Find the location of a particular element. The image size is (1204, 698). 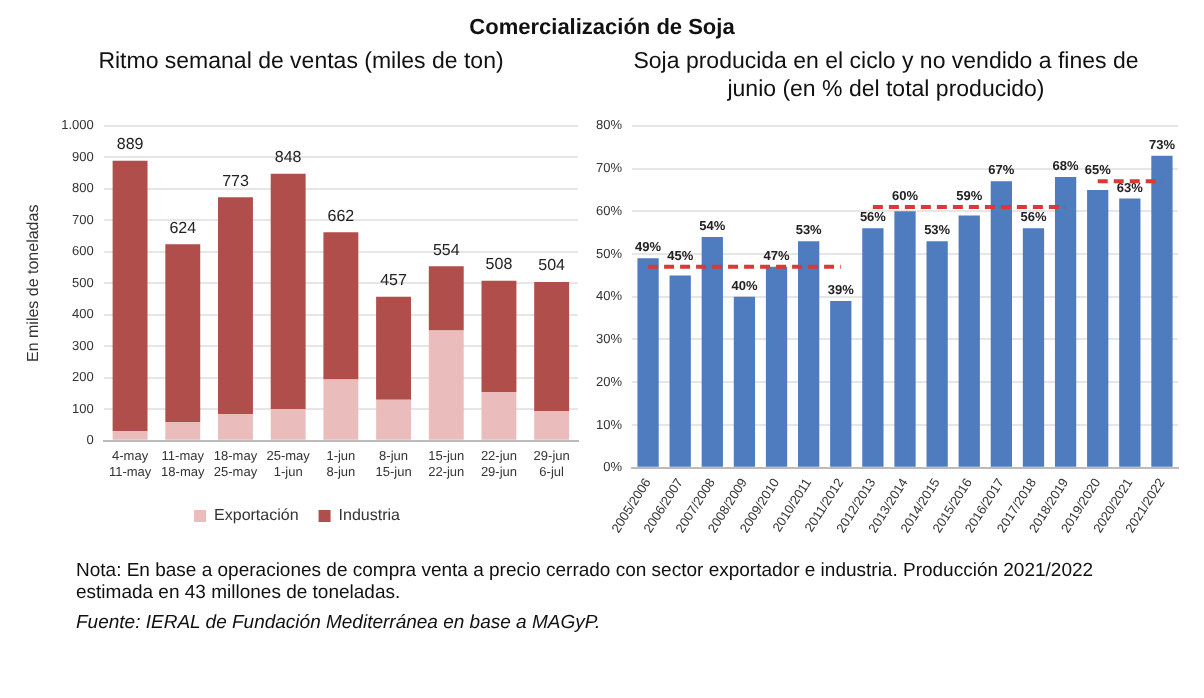

total-label: 554 is located at coordinates (446, 249).